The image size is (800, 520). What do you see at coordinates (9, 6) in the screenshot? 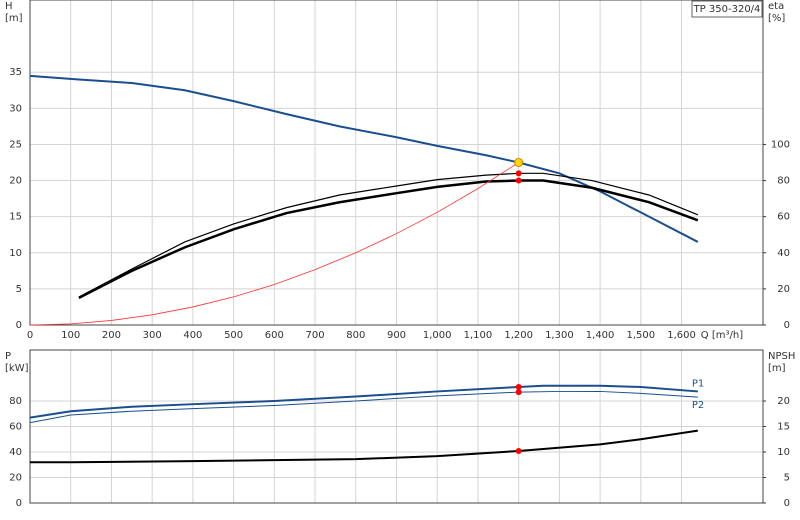
I see `y-axis-label: H` at bounding box center [9, 6].